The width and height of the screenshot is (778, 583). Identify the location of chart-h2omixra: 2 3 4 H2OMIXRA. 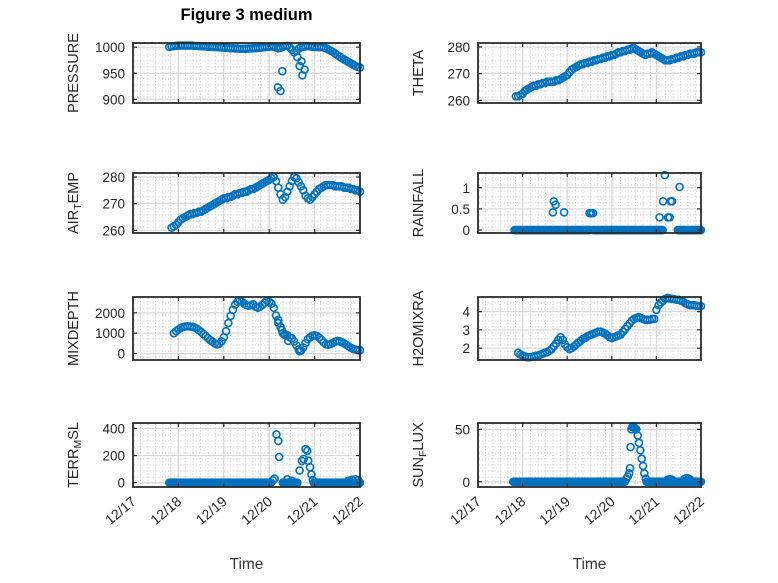
(537, 327).